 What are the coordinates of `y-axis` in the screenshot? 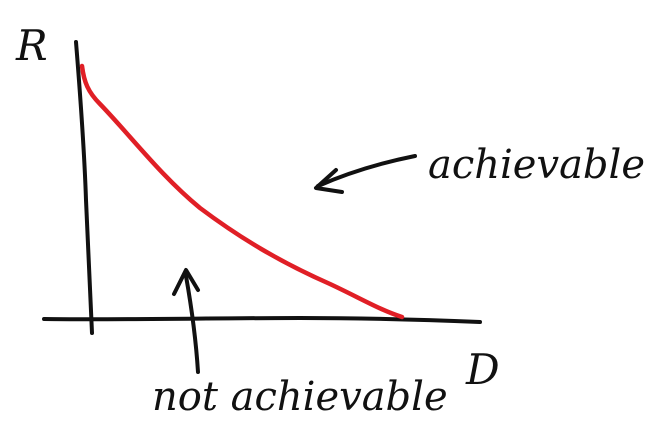 It's located at (84, 187).